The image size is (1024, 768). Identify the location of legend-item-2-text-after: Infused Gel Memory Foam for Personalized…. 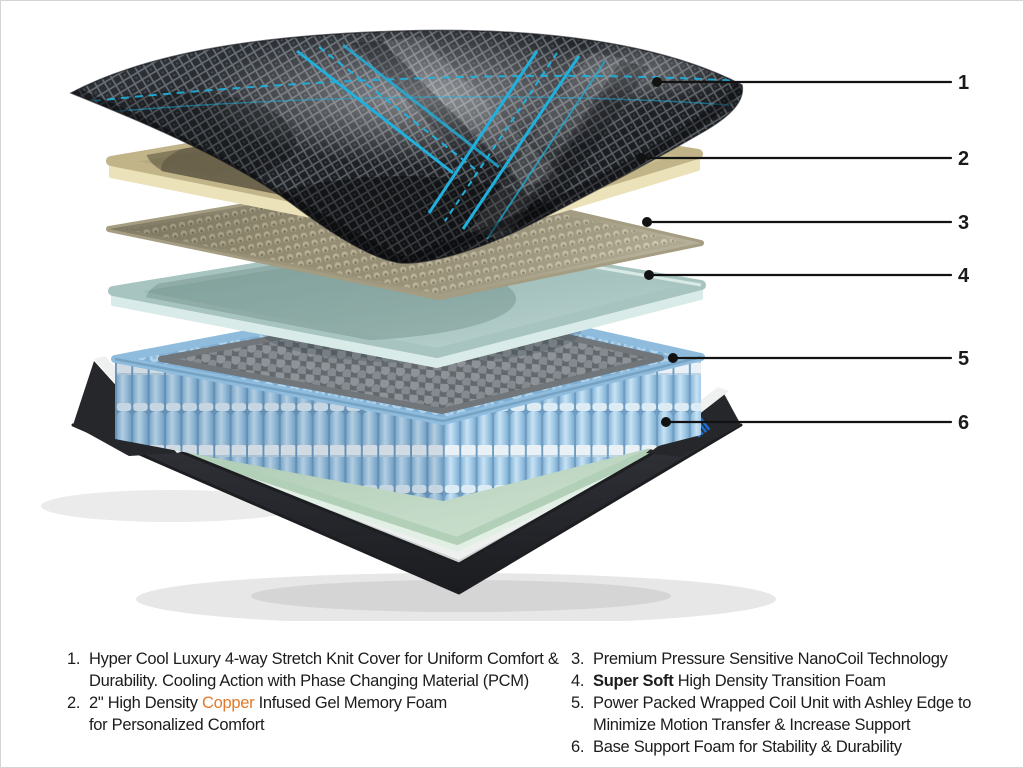
(268, 714).